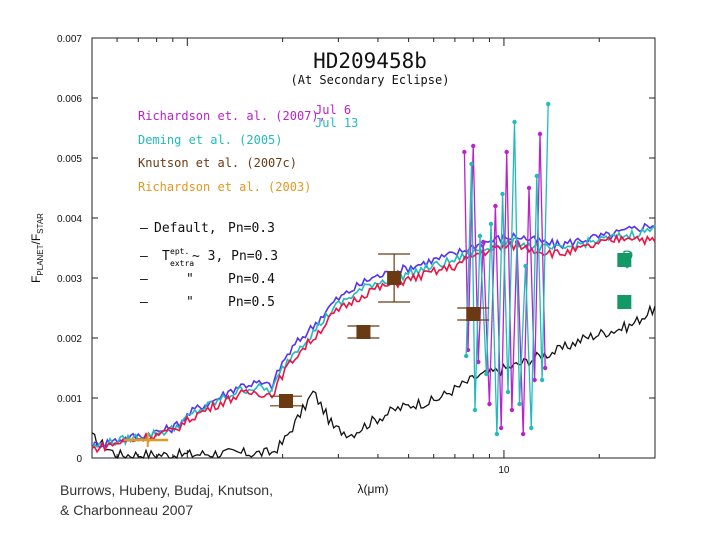 The height and width of the screenshot is (540, 720). I want to click on legend-jul13: Jul 13, so click(336, 123).